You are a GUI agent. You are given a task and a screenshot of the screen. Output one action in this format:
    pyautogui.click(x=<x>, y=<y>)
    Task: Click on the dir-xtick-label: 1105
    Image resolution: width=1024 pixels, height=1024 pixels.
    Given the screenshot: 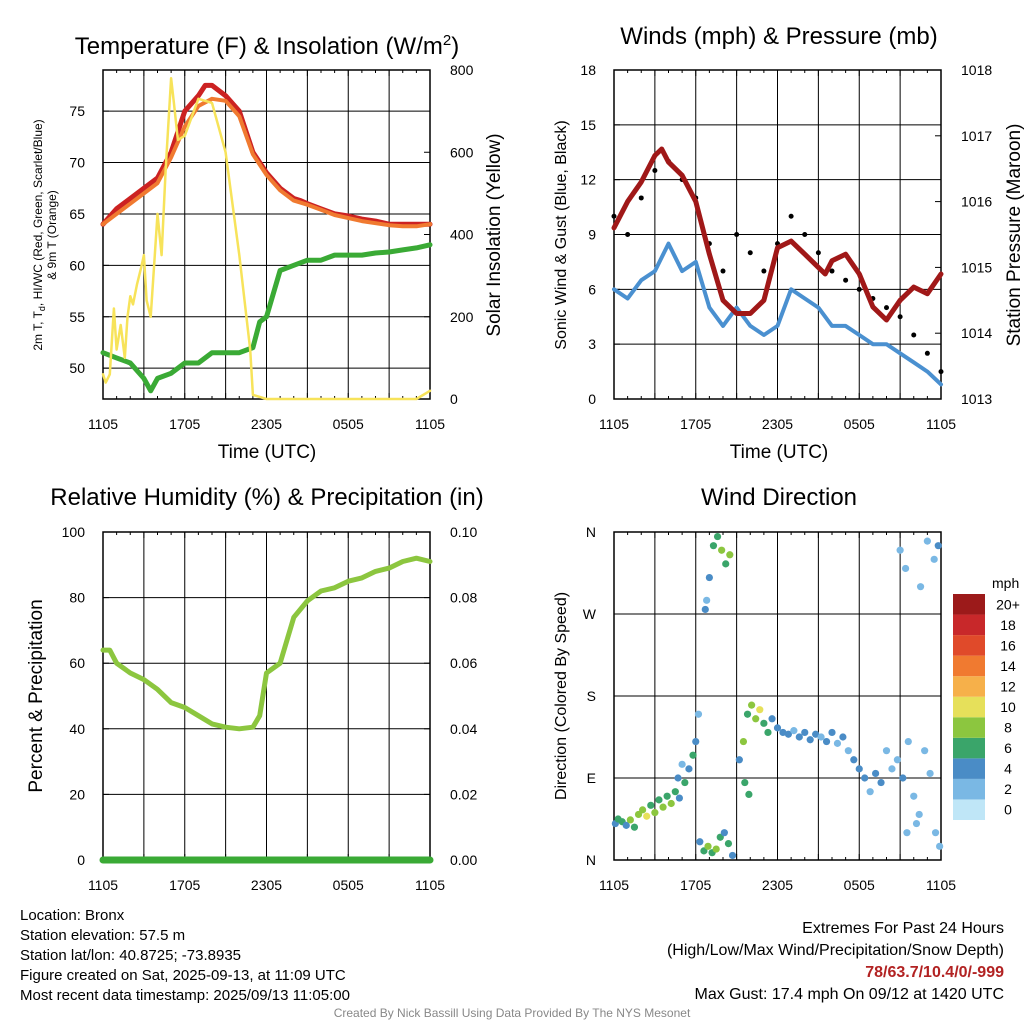 What is the action you would take?
    pyautogui.click(x=614, y=885)
    